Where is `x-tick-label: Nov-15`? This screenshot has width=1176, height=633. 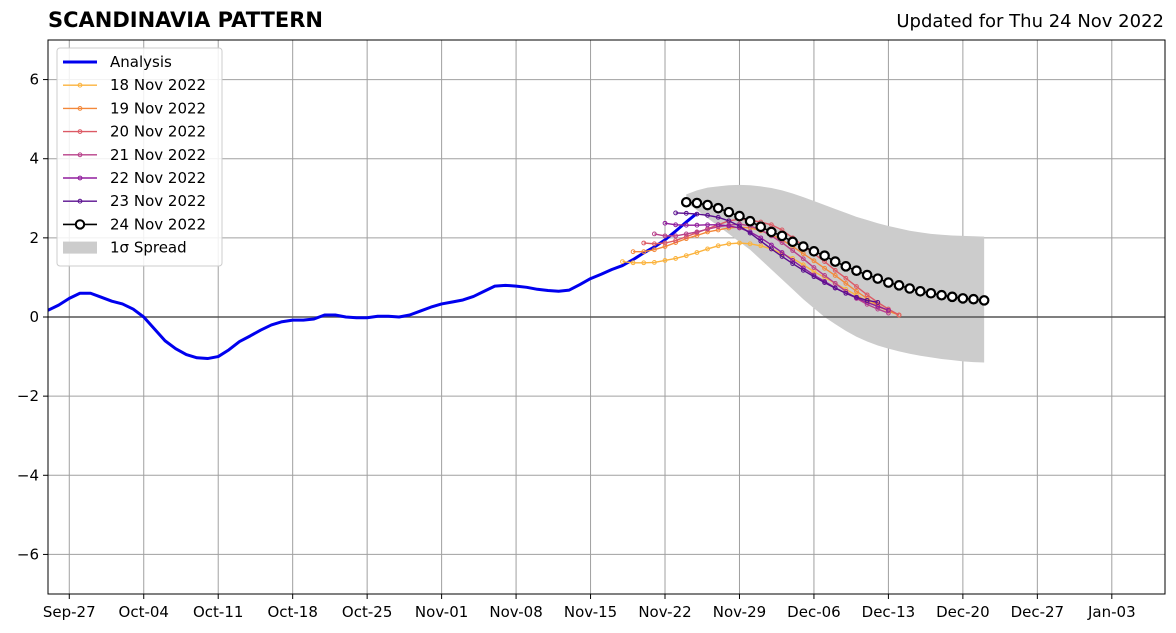
x-tick-label: Nov-15 is located at coordinates (590, 612).